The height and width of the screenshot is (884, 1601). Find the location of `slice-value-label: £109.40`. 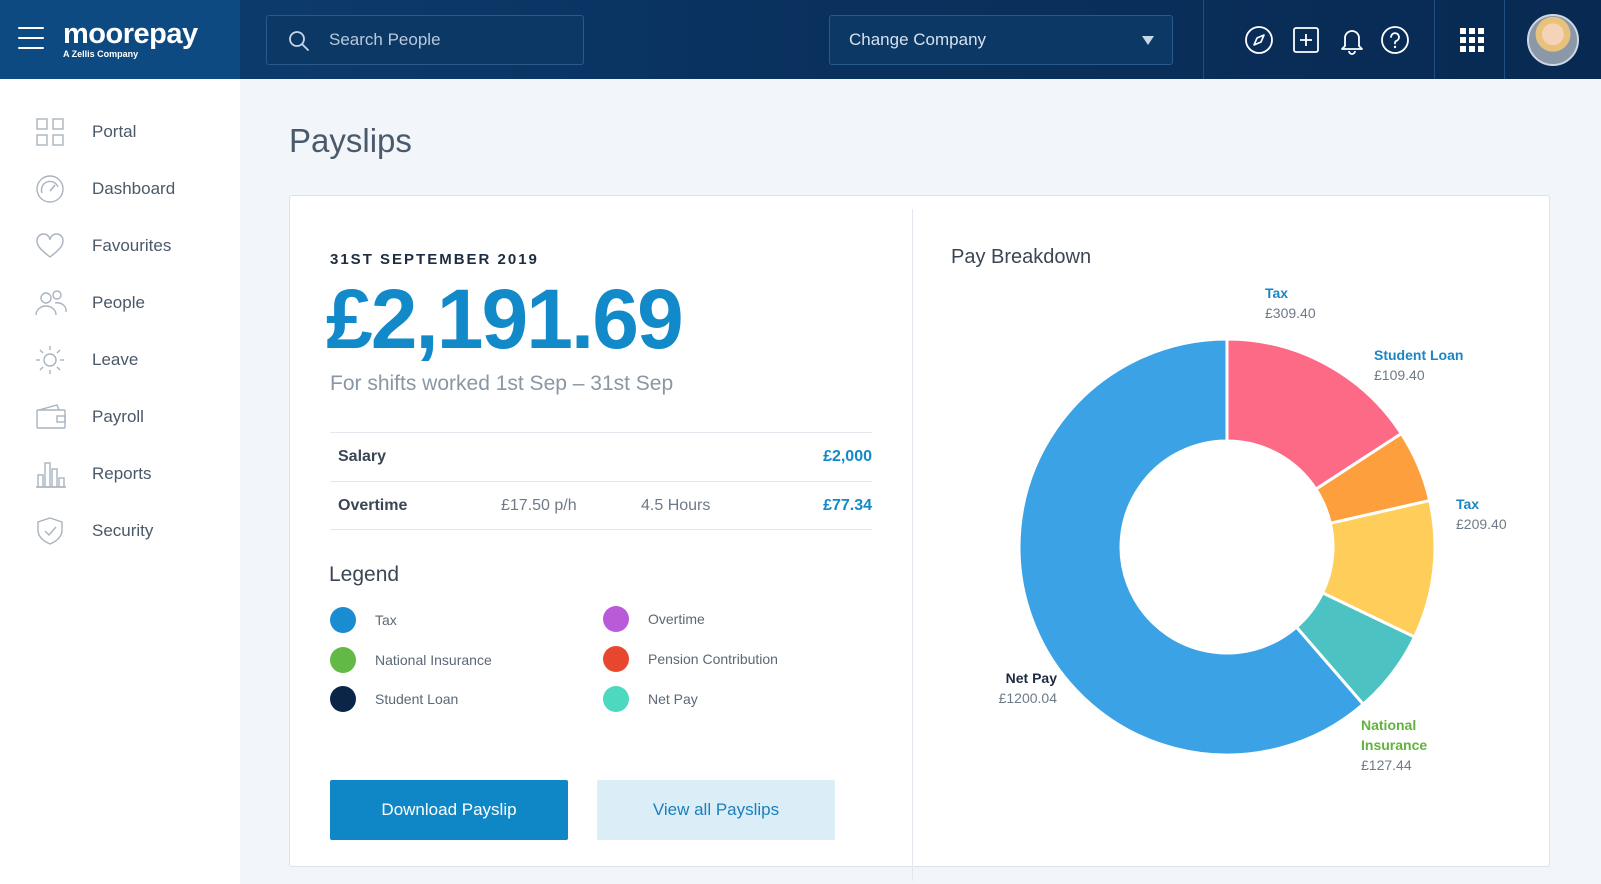

slice-value-label: £109.40 is located at coordinates (1399, 375).